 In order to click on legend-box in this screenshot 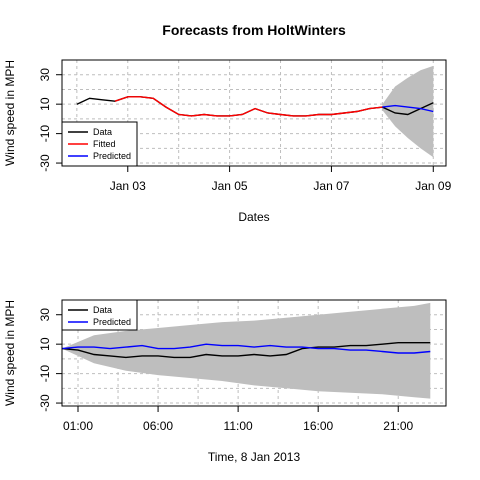, I will do `click(99, 315)`.